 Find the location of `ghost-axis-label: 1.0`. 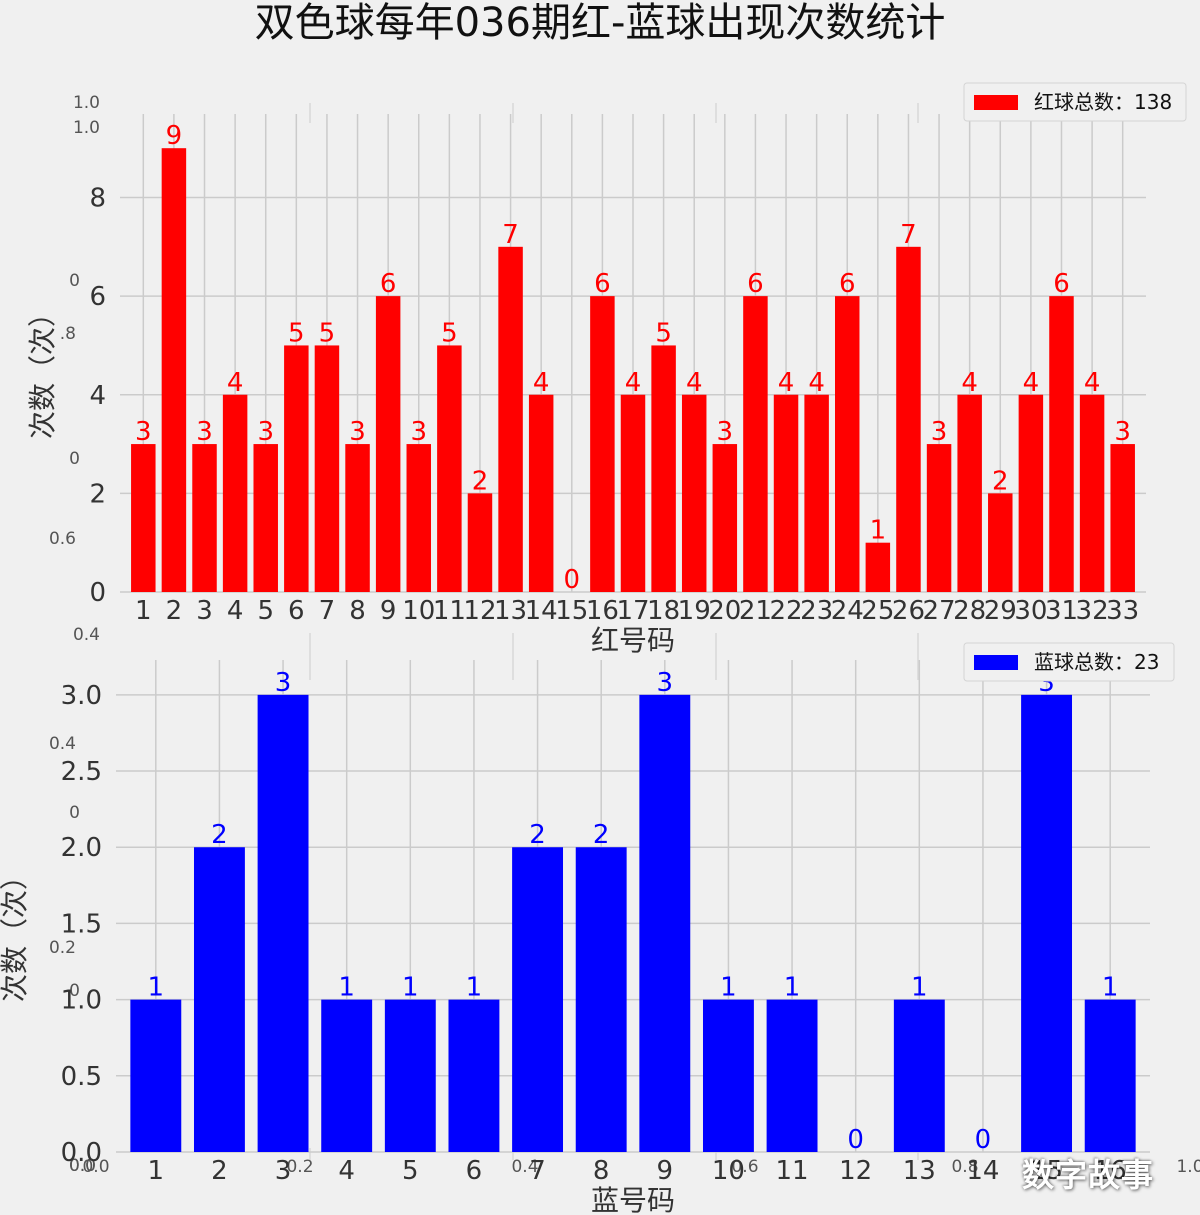

ghost-axis-label: 1.0 is located at coordinates (86, 103).